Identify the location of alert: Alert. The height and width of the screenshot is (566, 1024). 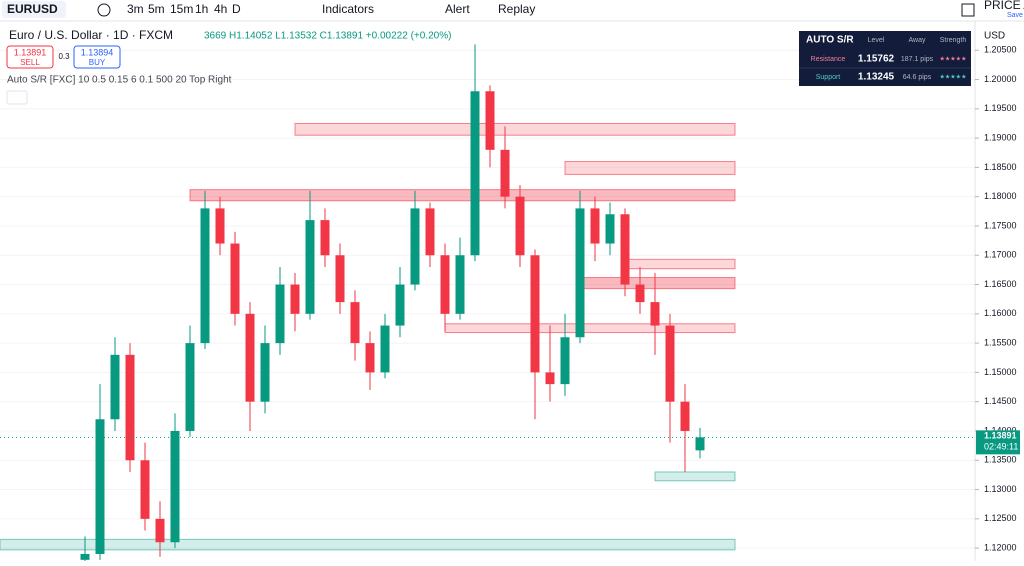
(457, 9).